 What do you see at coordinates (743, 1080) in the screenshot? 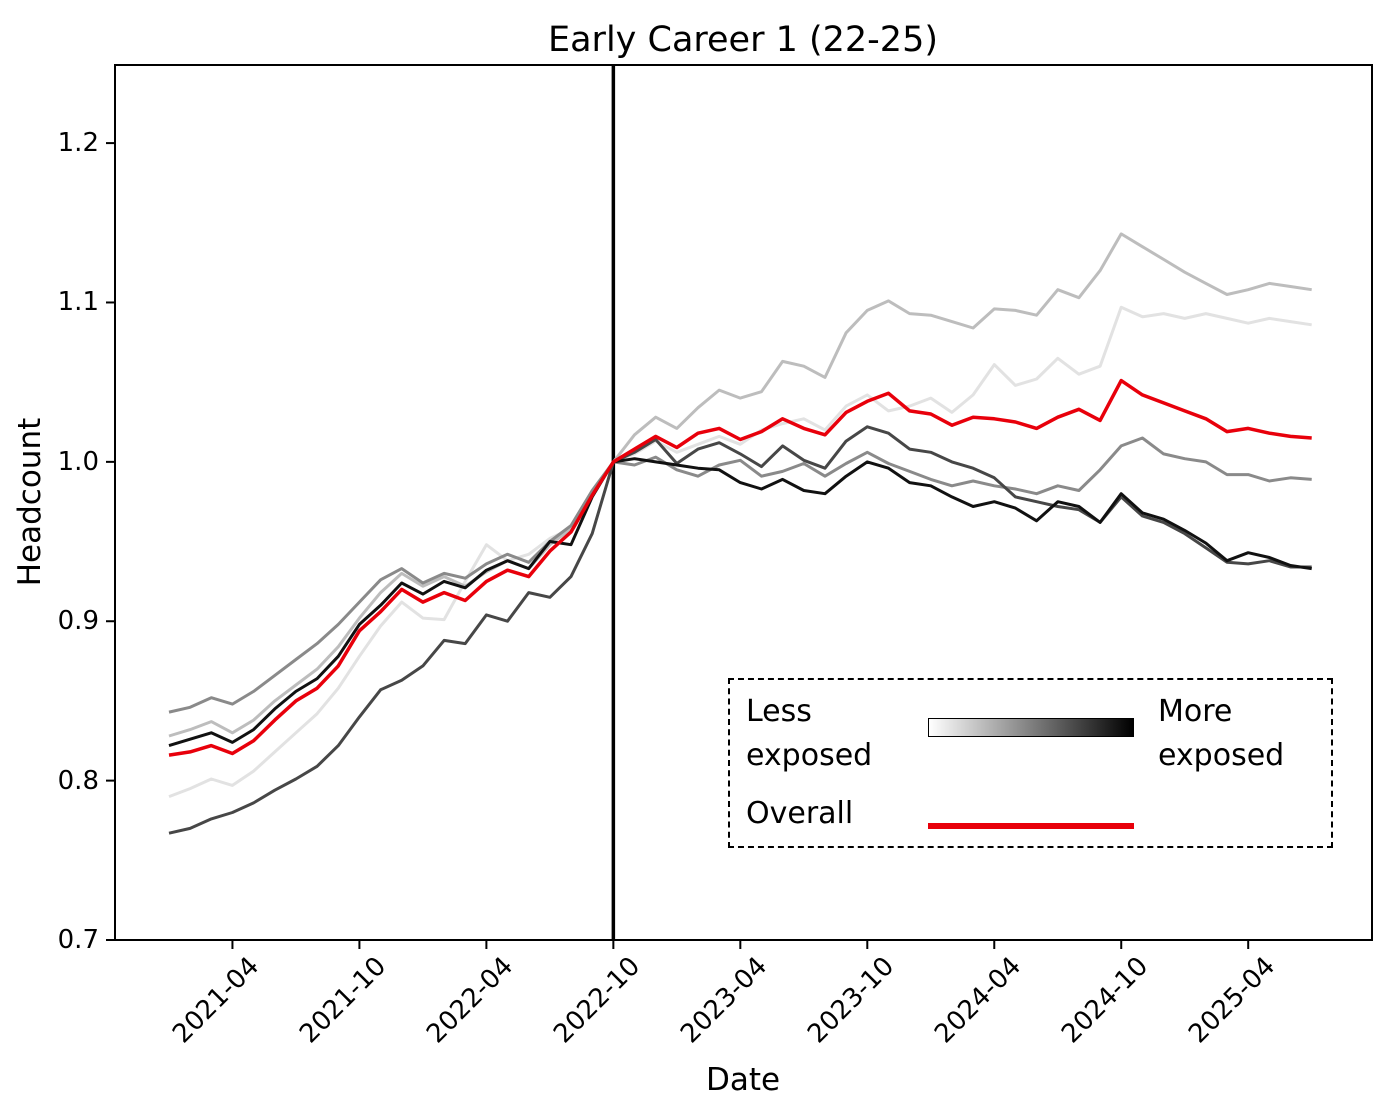
I see `x-axis-label: Date` at bounding box center [743, 1080].